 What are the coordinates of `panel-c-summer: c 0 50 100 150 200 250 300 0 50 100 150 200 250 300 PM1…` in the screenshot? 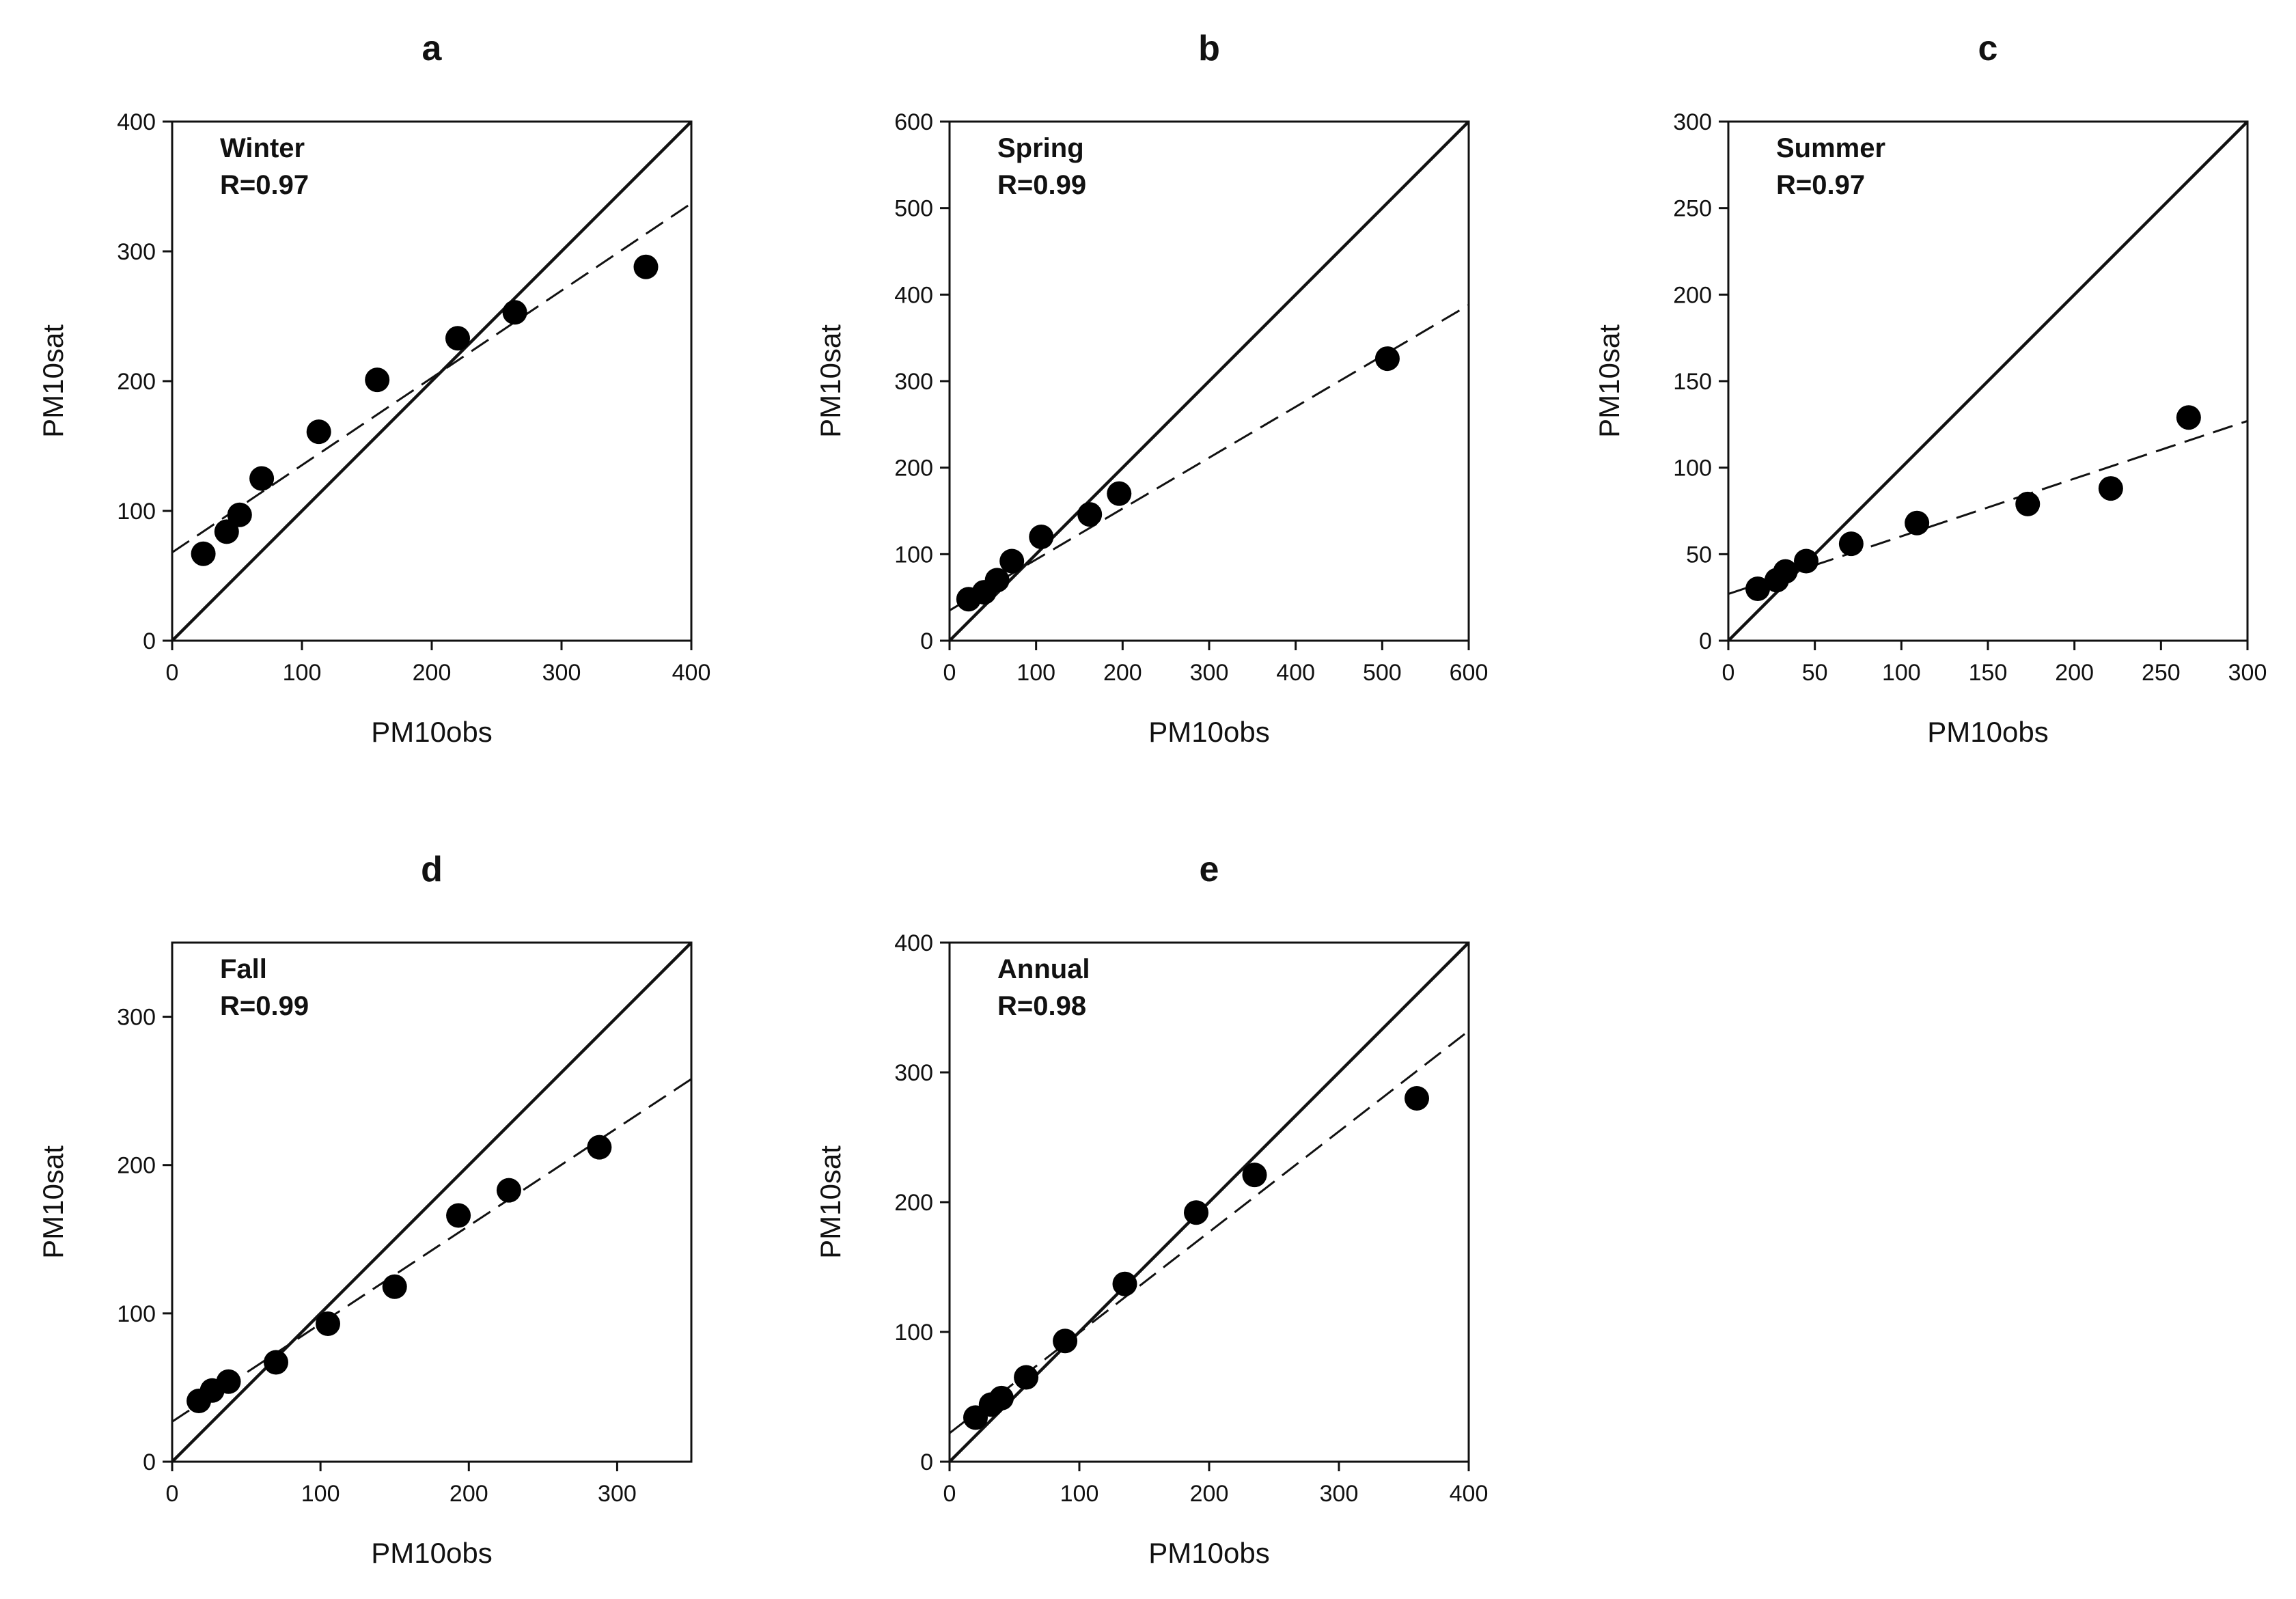 It's located at (1930, 389).